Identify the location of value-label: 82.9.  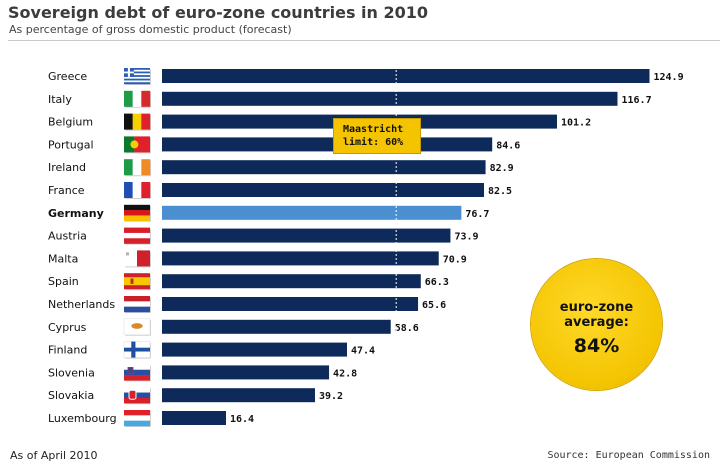
(502, 168).